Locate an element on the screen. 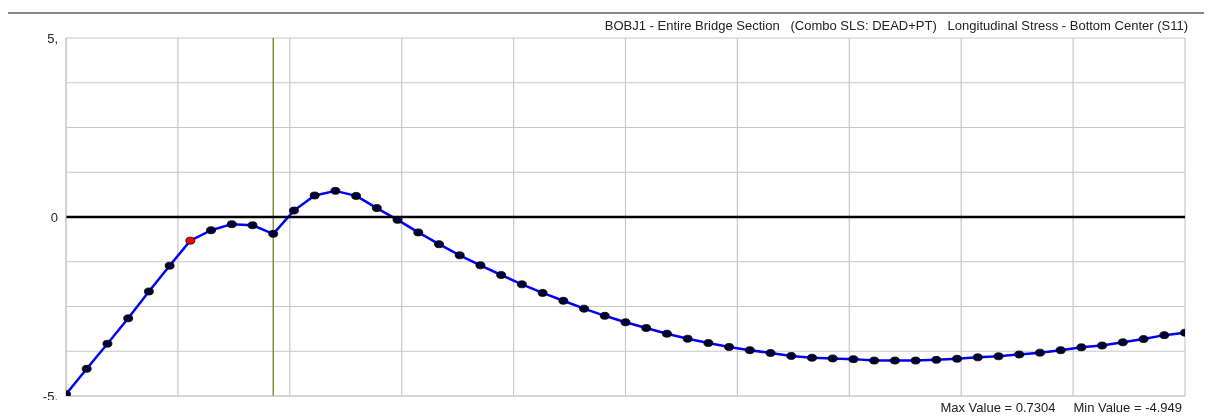  y-tick-label: 0 is located at coordinates (54, 217).